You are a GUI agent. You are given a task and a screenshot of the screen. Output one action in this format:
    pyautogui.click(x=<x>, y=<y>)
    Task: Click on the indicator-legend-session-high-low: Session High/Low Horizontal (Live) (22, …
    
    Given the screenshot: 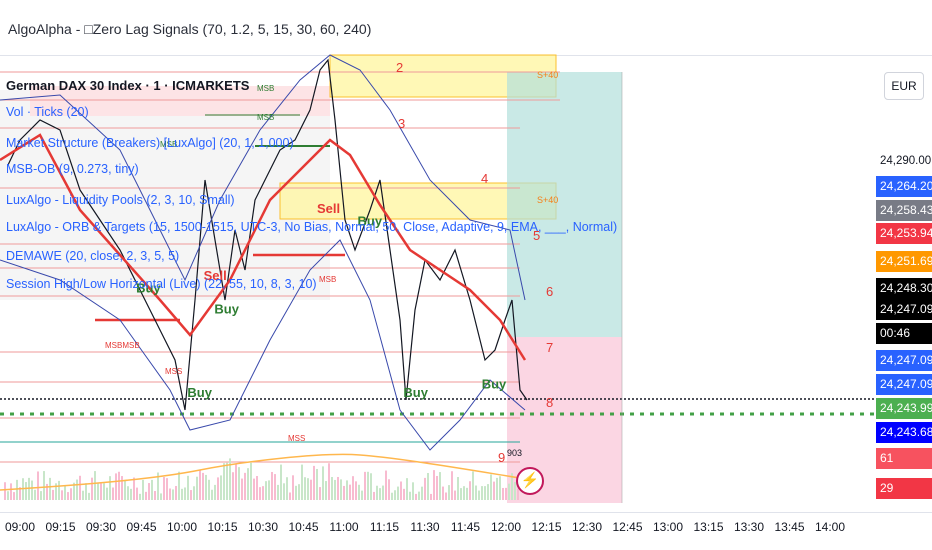 What is the action you would take?
    pyautogui.click(x=161, y=284)
    